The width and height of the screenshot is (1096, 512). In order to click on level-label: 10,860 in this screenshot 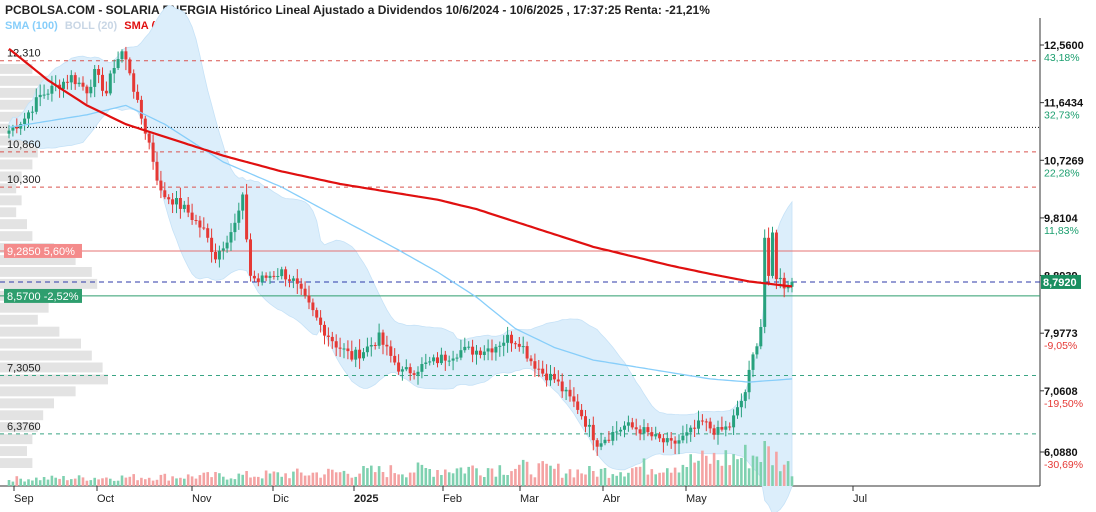, I will do `click(24, 145)`.